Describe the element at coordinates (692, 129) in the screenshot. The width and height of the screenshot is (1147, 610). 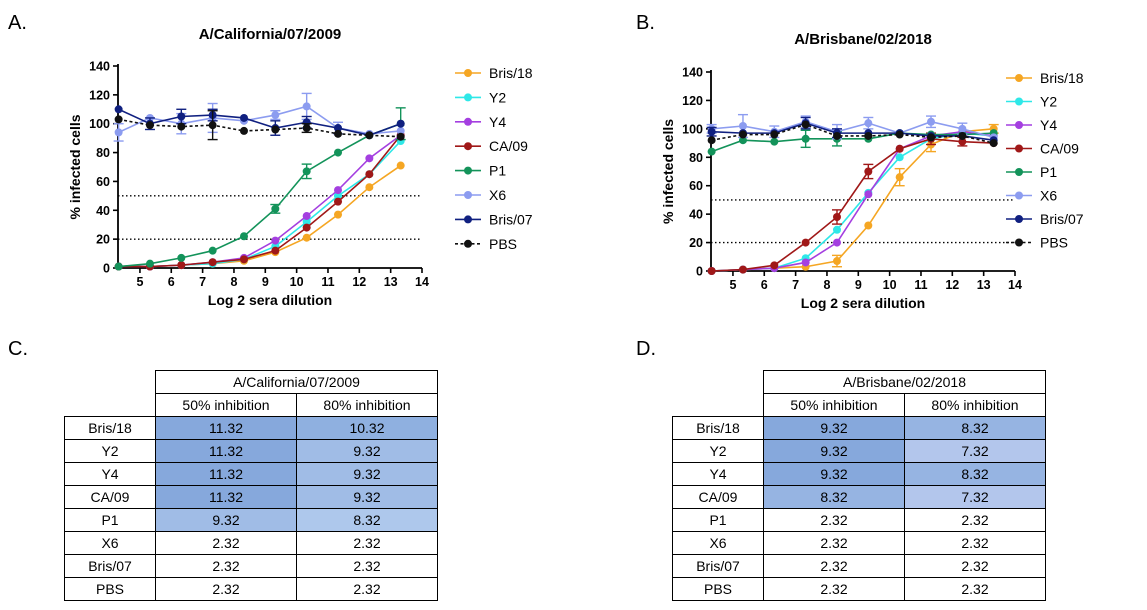
I see `y-tick-label: 100` at that location.